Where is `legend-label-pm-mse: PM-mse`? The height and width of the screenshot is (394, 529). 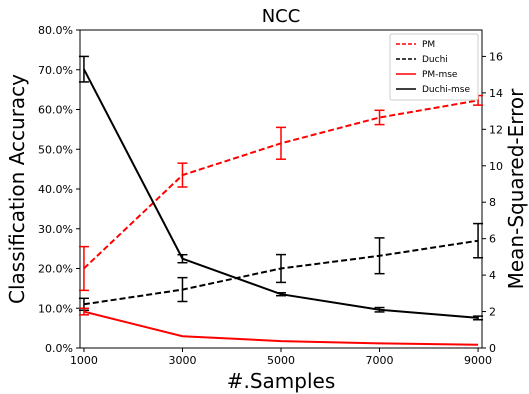
legend-label-pm-mse: PM-mse is located at coordinates (440, 75).